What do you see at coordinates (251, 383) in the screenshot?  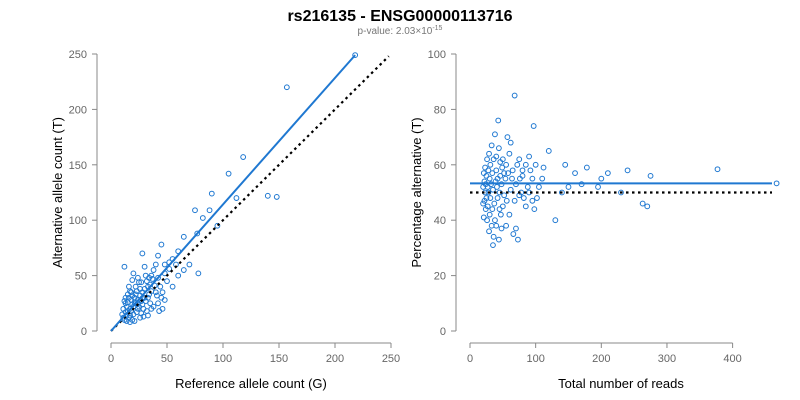 I see `left-x-axis-title: Reference allele count (G)` at bounding box center [251, 383].